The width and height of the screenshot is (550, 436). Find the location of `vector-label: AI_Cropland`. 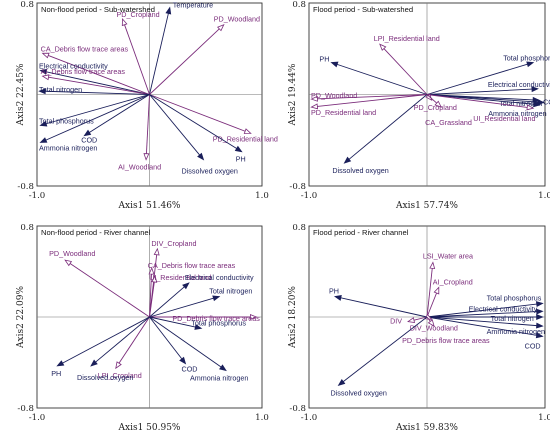

vector-label: AI_Cropland is located at coordinates (453, 281).